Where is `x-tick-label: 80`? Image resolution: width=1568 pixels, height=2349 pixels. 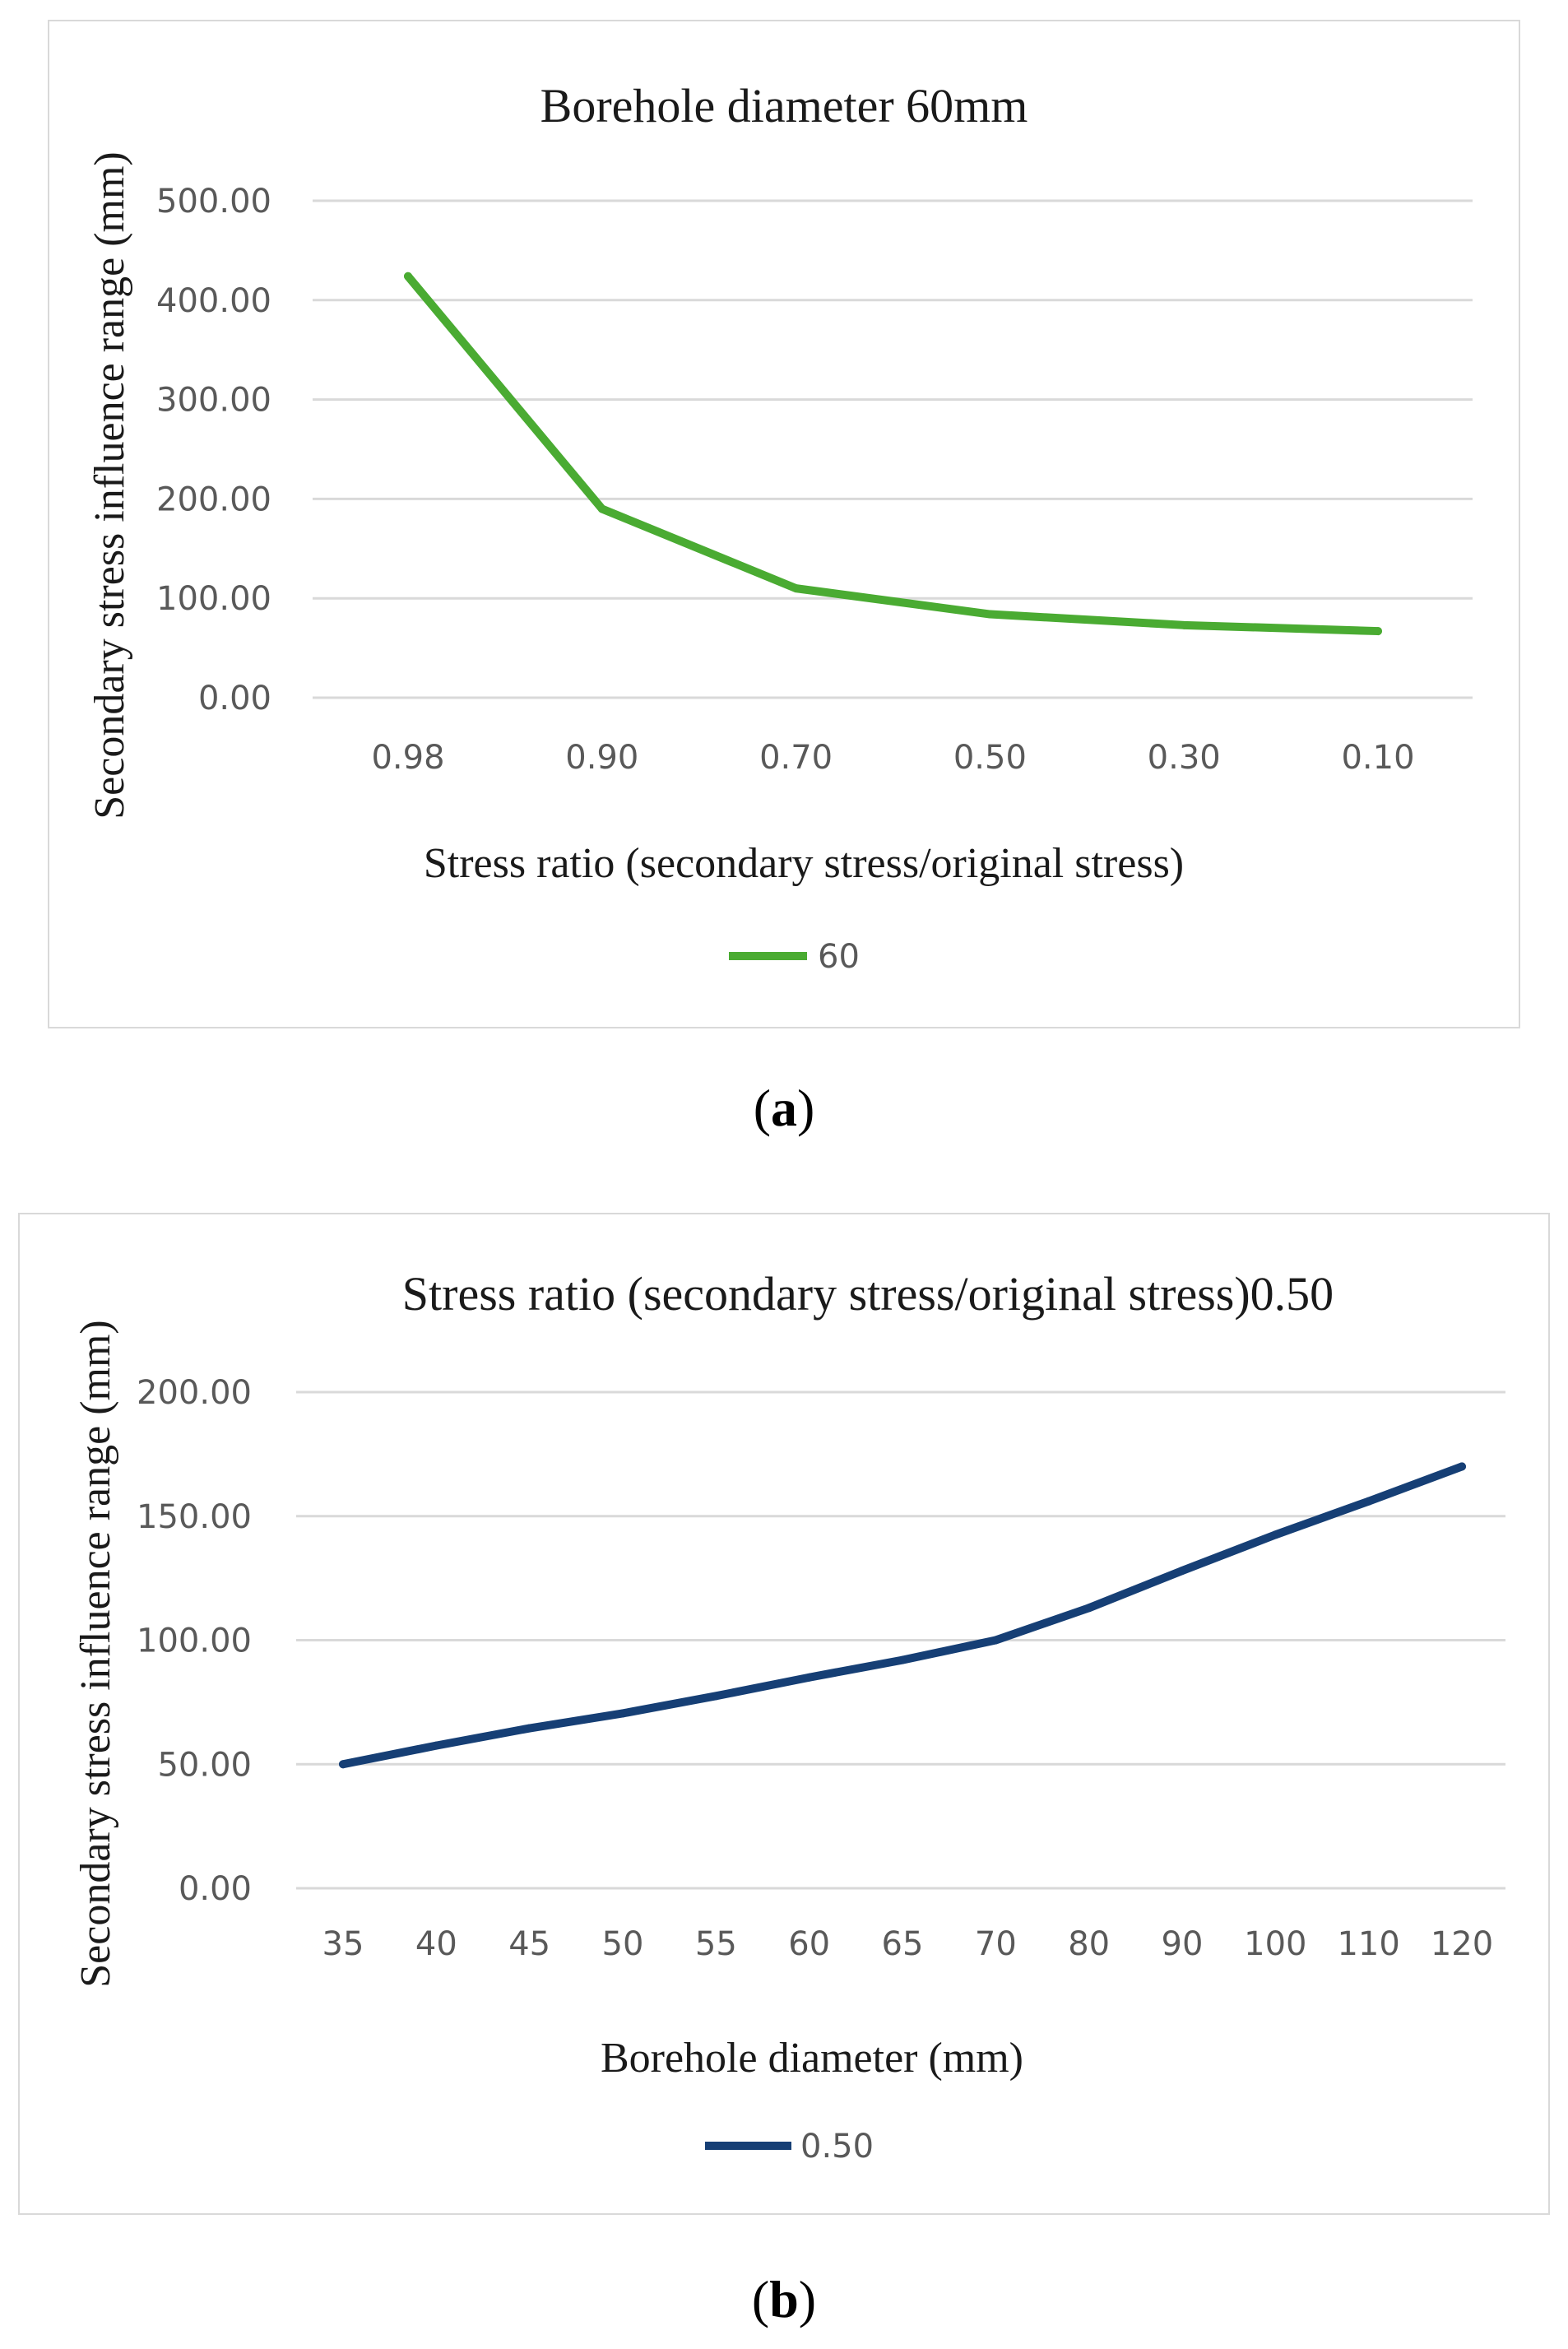
x-tick-label: 80 is located at coordinates (1089, 1944).